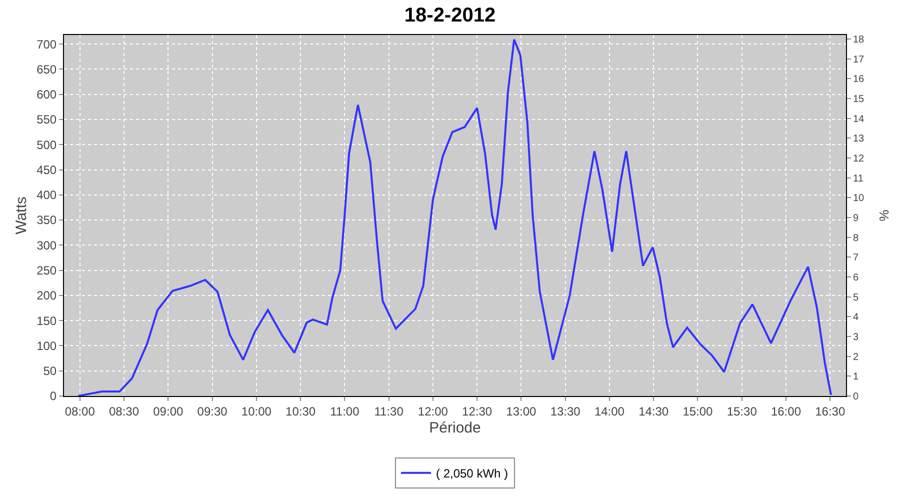  I want to click on y2-tick-label: 4, so click(856, 318).